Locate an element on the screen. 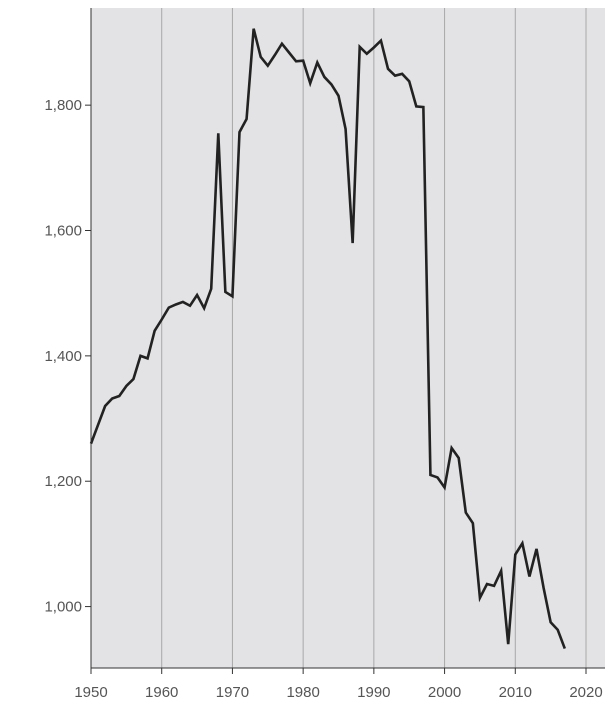 The width and height of the screenshot is (613, 704). y-tick-labels: 1,000 1,200 1,400 1,600 1,800 is located at coordinates (67, 356).